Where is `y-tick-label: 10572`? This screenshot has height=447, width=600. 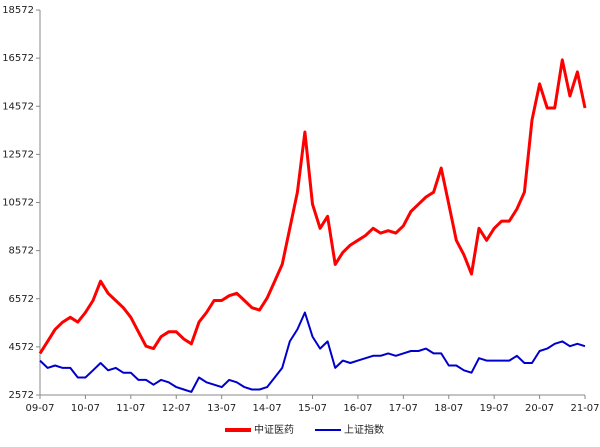 y-tick-label: 10572 is located at coordinates (18, 203).